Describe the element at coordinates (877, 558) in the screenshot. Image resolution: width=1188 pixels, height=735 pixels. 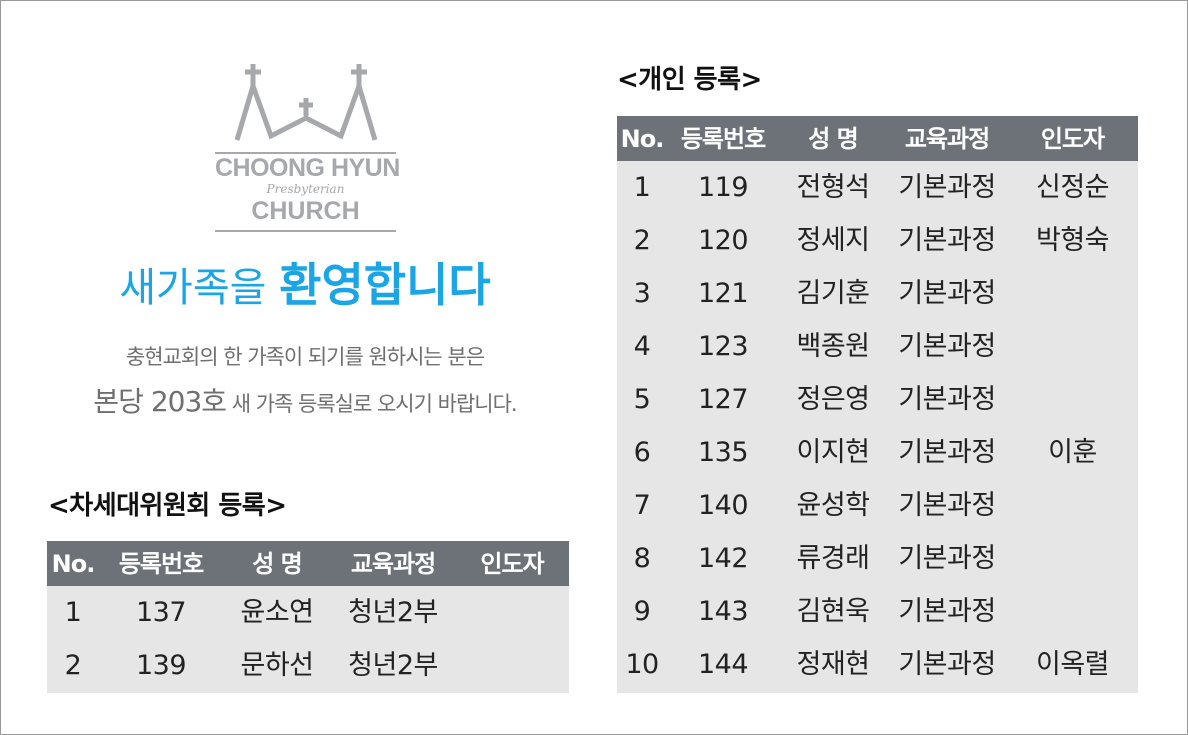
I see `table-row: 8 142 류경래 기본과정` at that location.